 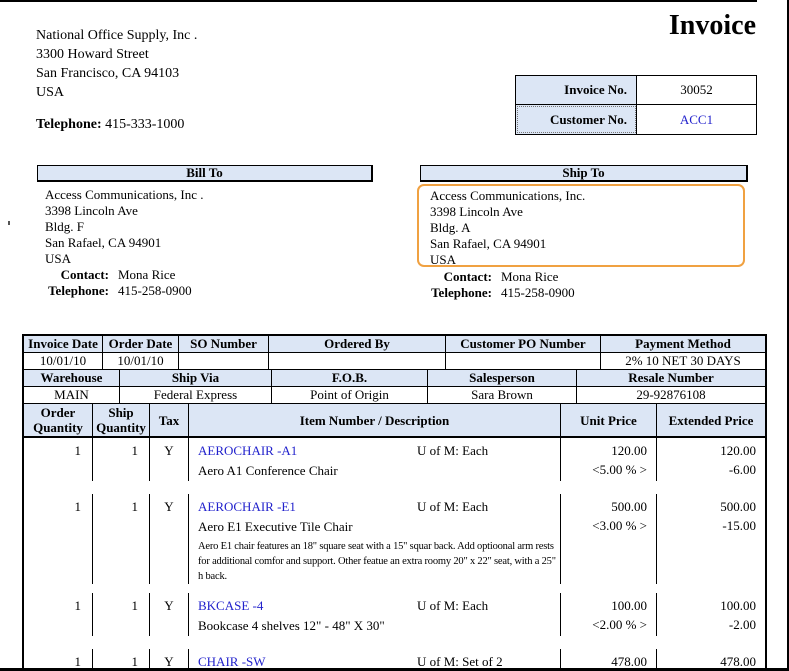 I want to click on invoice-date-value: 10/01/10, so click(x=63, y=361).